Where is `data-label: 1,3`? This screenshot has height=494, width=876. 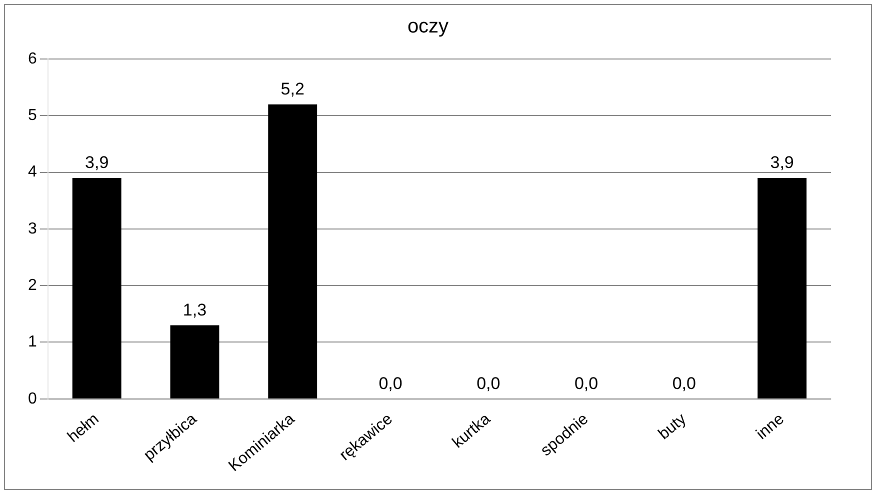 data-label: 1,3 is located at coordinates (194, 310).